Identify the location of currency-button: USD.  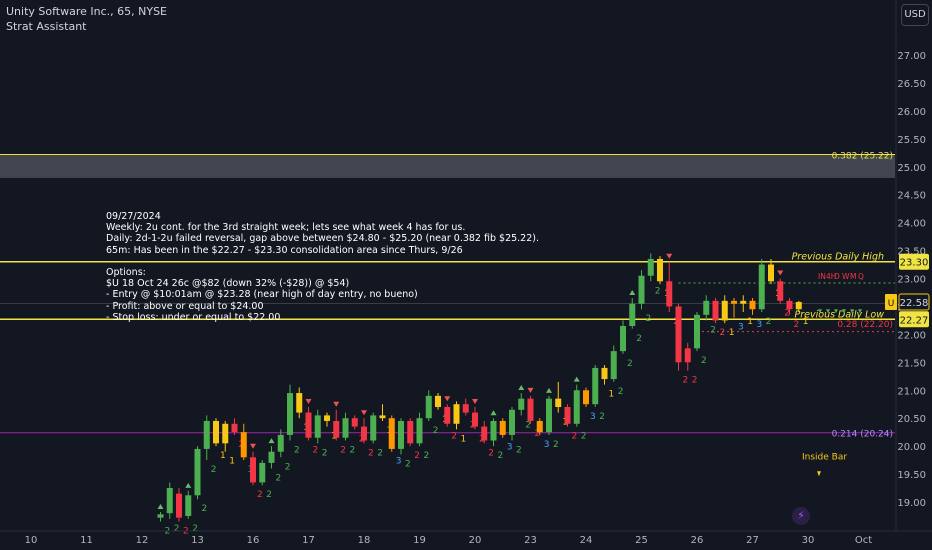
(915, 15).